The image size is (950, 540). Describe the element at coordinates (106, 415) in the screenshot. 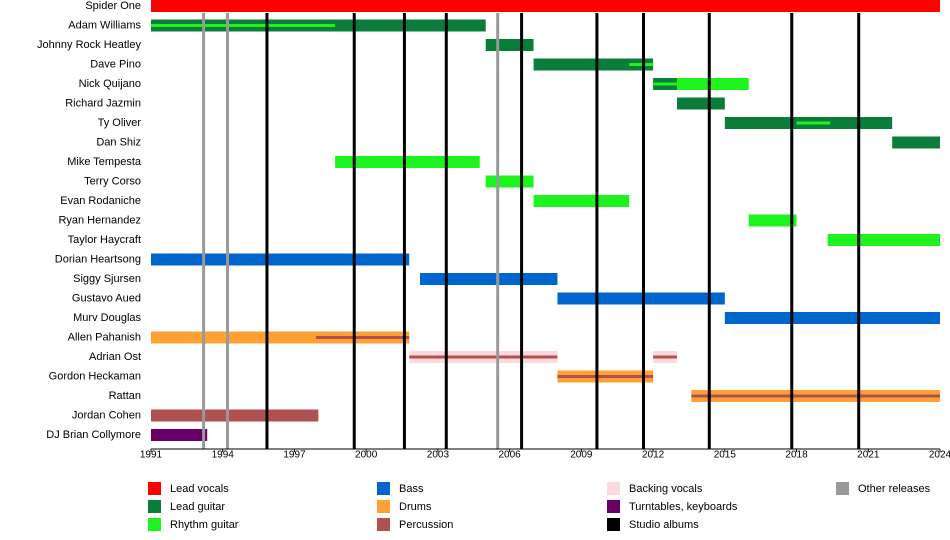

I see `member-name: Jordan Cohen` at that location.